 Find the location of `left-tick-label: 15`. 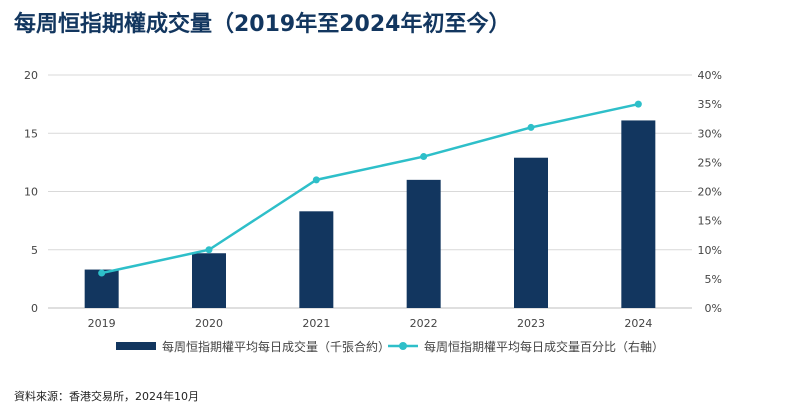

left-tick-label: 15 is located at coordinates (31, 133).